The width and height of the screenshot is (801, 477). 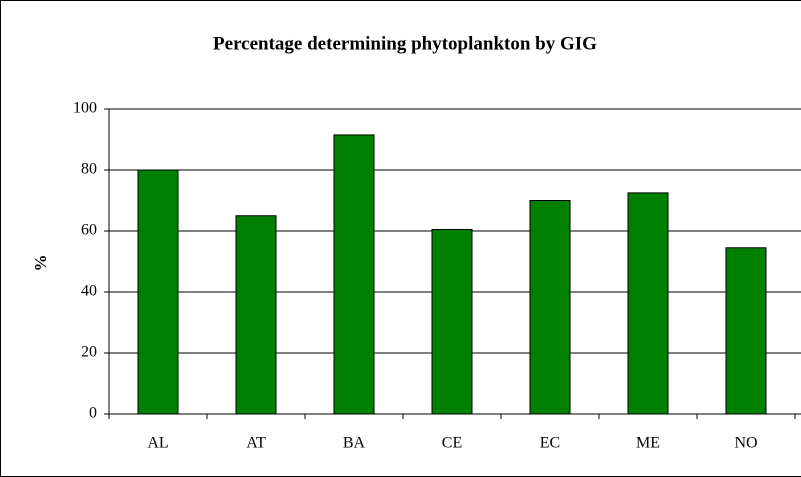 What do you see at coordinates (256, 443) in the screenshot?
I see `x-tick-label: AT` at bounding box center [256, 443].